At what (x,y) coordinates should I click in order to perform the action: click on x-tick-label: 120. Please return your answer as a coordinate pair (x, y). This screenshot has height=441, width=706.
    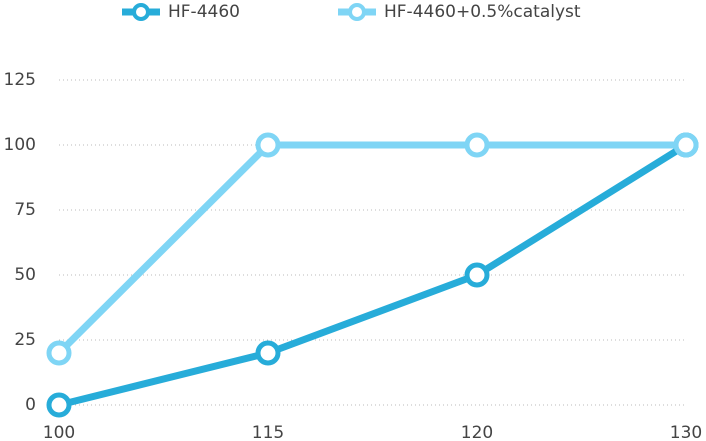
    Looking at the image, I should click on (477, 432).